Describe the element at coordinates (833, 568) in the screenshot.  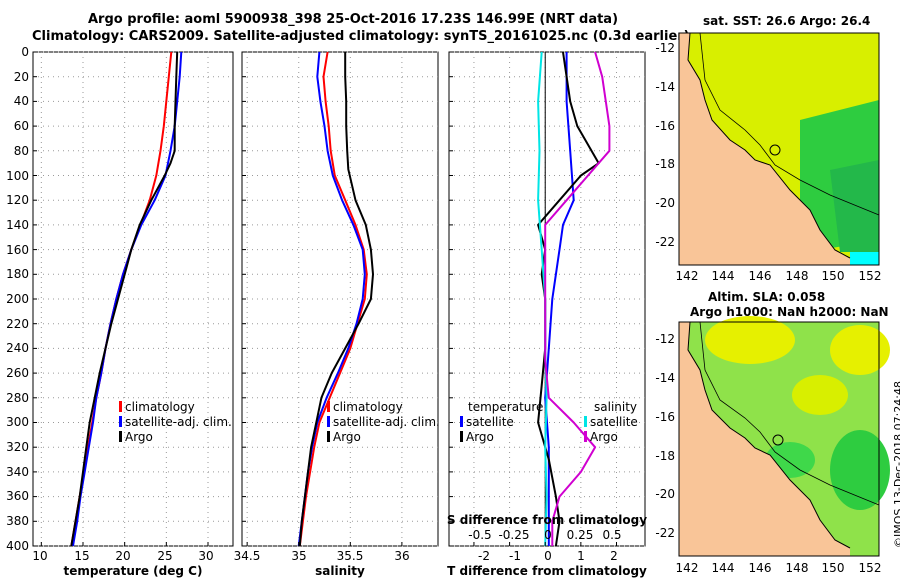
I see `sla-xtick-150: 150` at that location.